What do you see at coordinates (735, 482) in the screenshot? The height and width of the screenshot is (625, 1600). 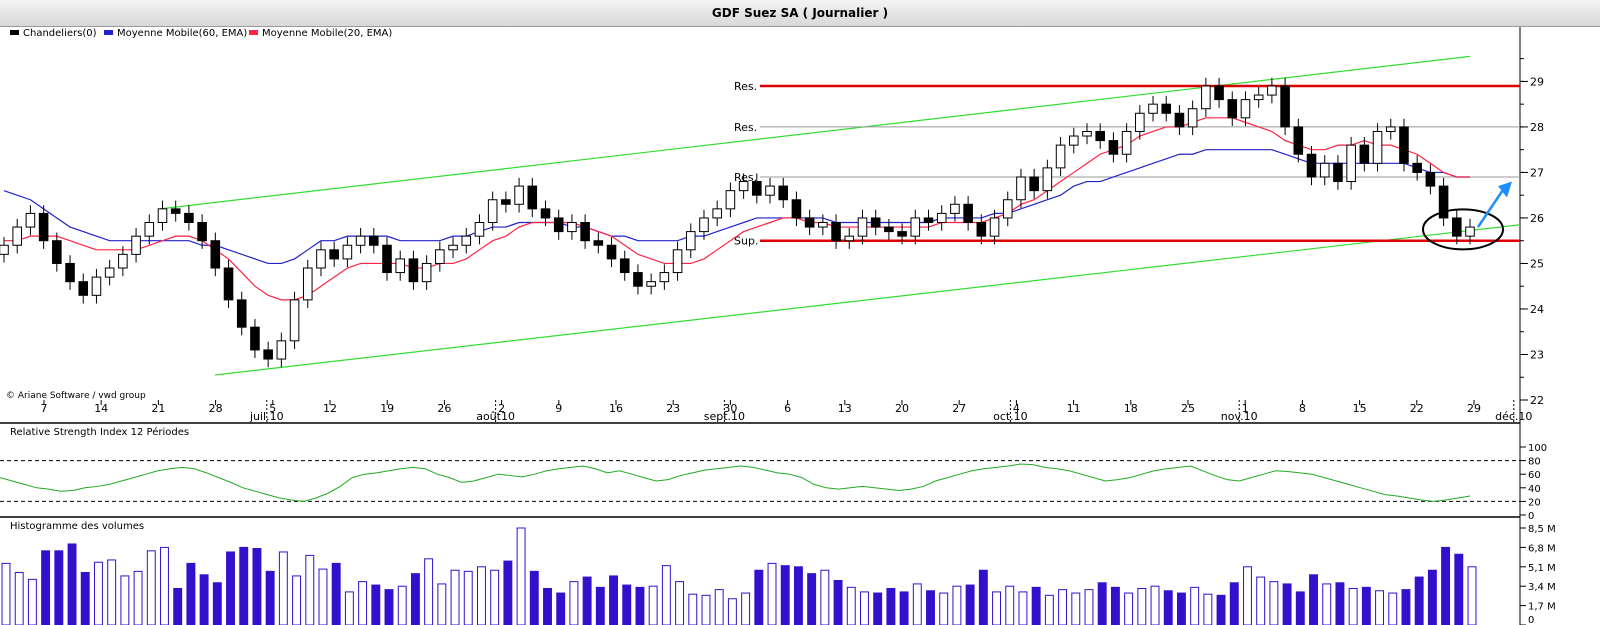 I see `rsi-polyline` at bounding box center [735, 482].